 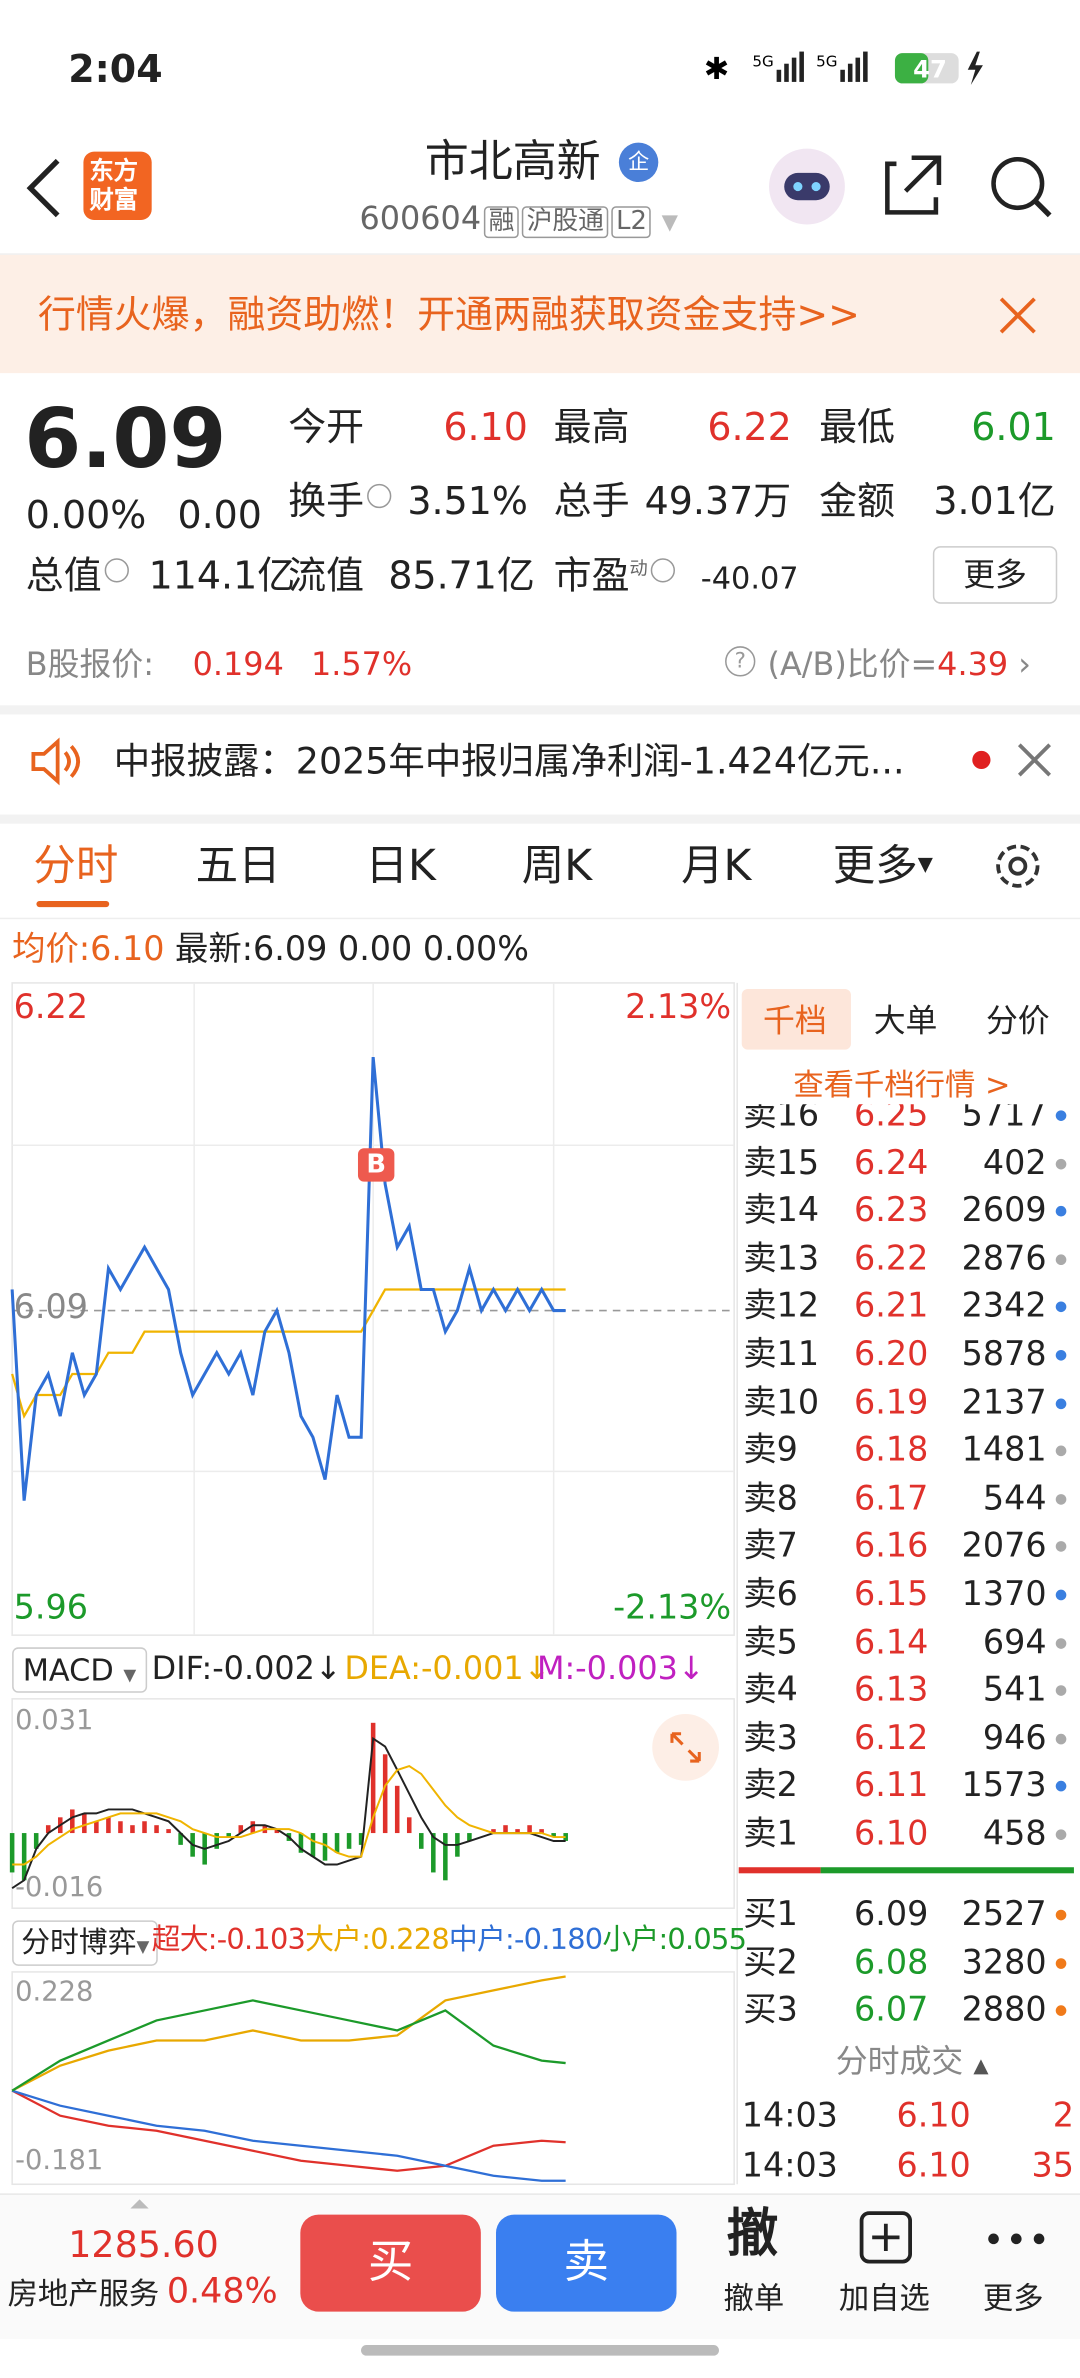 What do you see at coordinates (1014, 1163) in the screenshot?
I see `book-volume: 402` at bounding box center [1014, 1163].